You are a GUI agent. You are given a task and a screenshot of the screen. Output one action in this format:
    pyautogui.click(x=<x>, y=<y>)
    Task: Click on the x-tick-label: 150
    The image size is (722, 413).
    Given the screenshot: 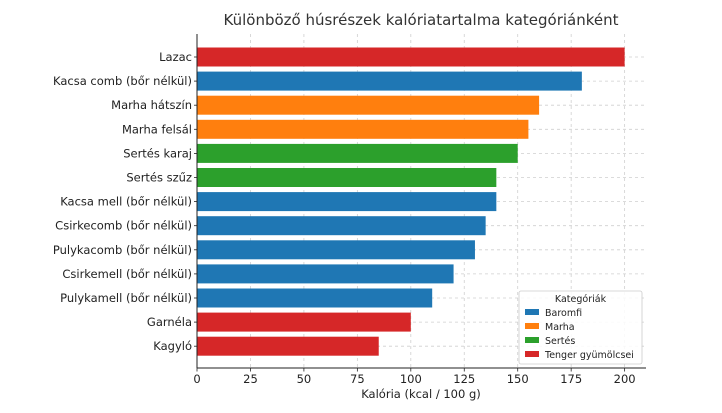 What is the action you would take?
    pyautogui.click(x=518, y=379)
    